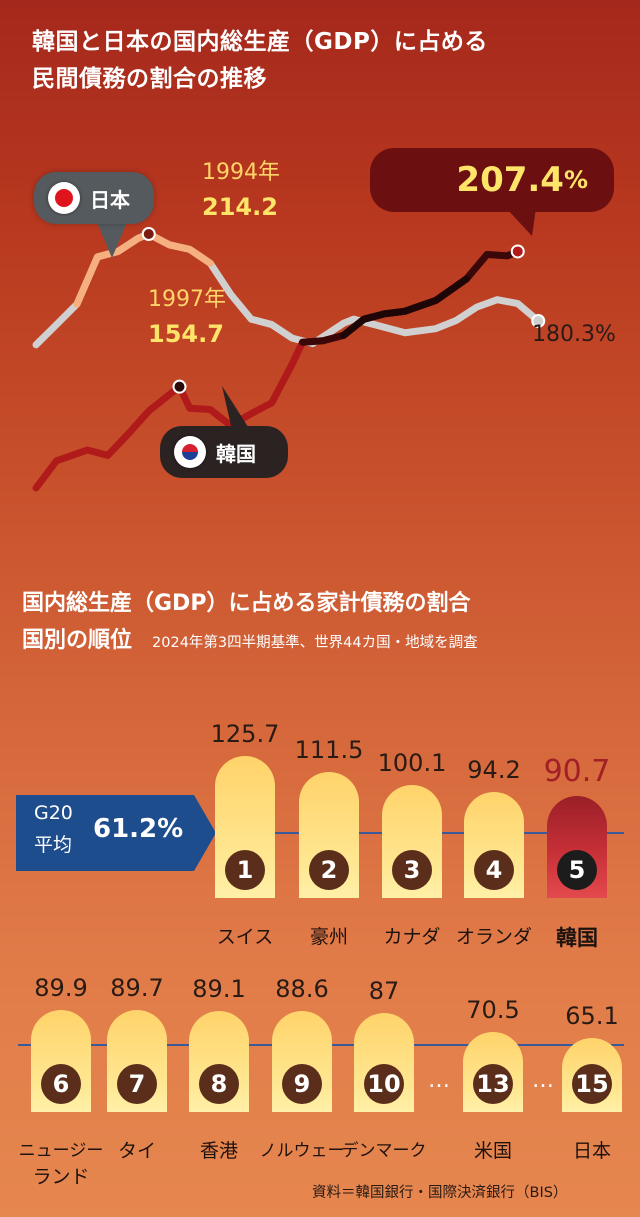 The width and height of the screenshot is (640, 1217). What do you see at coordinates (384, 1151) in the screenshot?
I see `country-label: デンマーク` at bounding box center [384, 1151].